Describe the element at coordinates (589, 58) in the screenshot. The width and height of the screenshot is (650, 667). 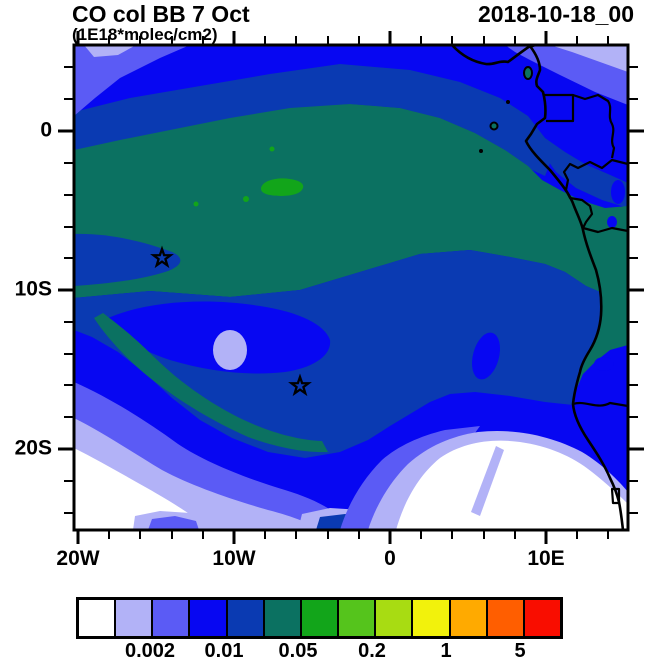
I see `field-lightperiwinkle-ne` at that location.